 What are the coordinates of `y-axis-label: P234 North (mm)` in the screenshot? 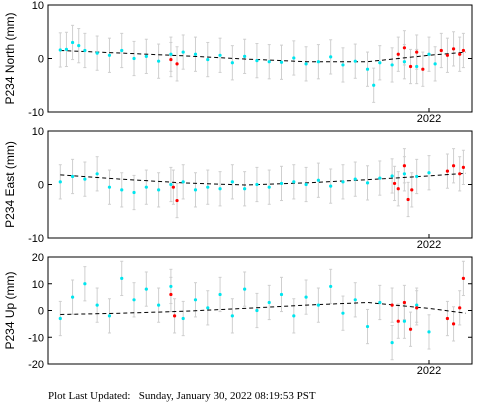 It's located at (10, 58).